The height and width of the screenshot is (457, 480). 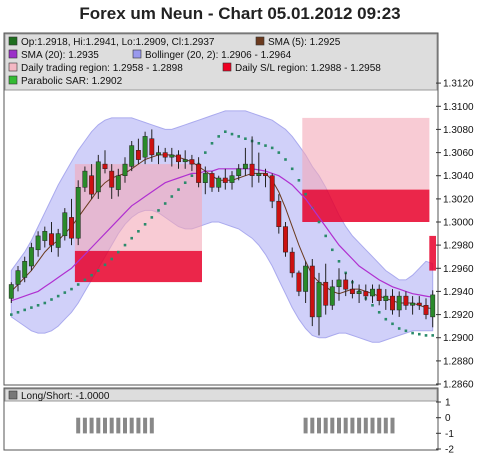 What do you see at coordinates (308, 68) in the screenshot?
I see `legend-entry: Daily S/L region: 1.2988 - 1.2958` at bounding box center [308, 68].